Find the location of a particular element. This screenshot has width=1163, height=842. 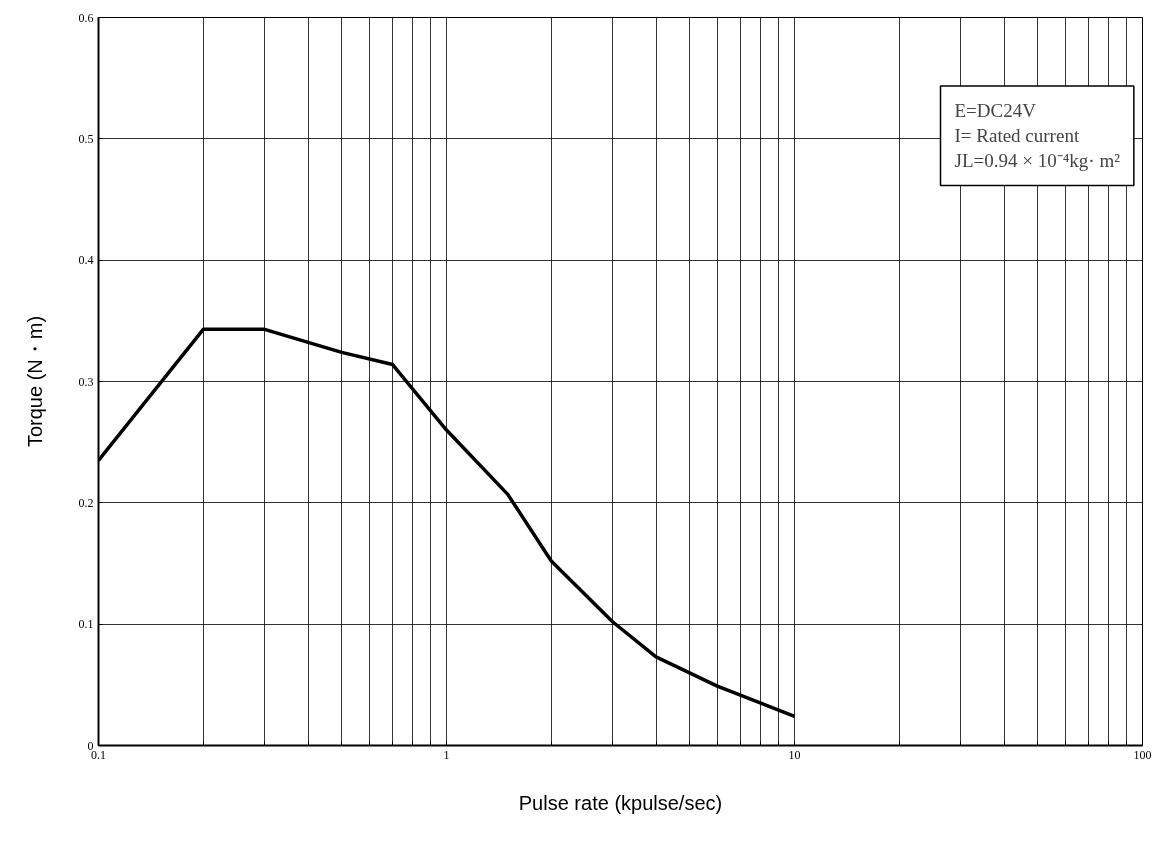

x-axis-title: Pulse rate (kpulse/sec) is located at coordinates (620, 802).